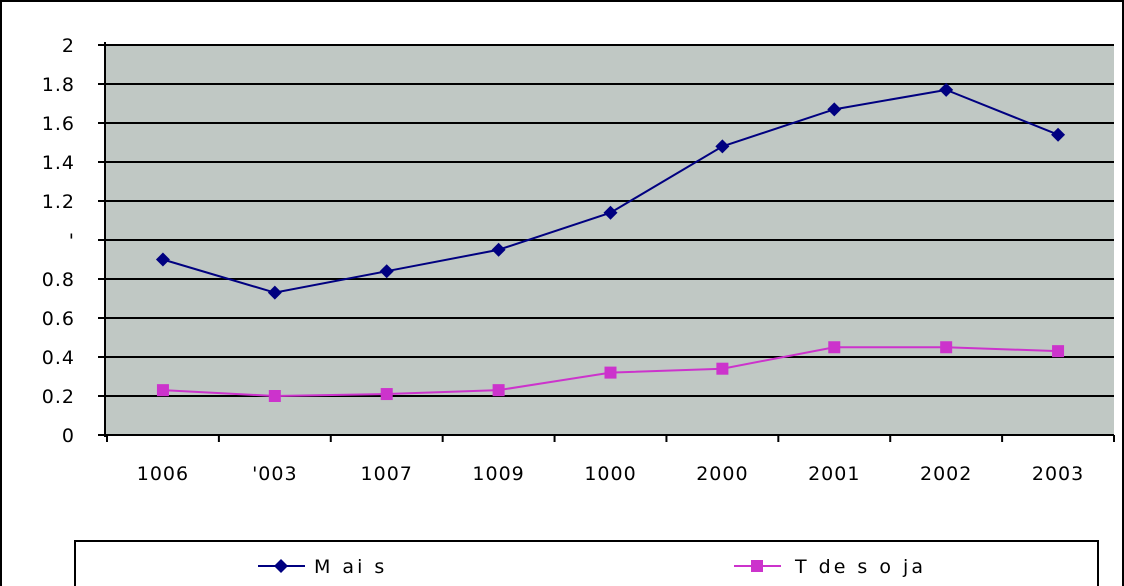  I want to click on y-tick-label: 1.2, so click(58, 202).